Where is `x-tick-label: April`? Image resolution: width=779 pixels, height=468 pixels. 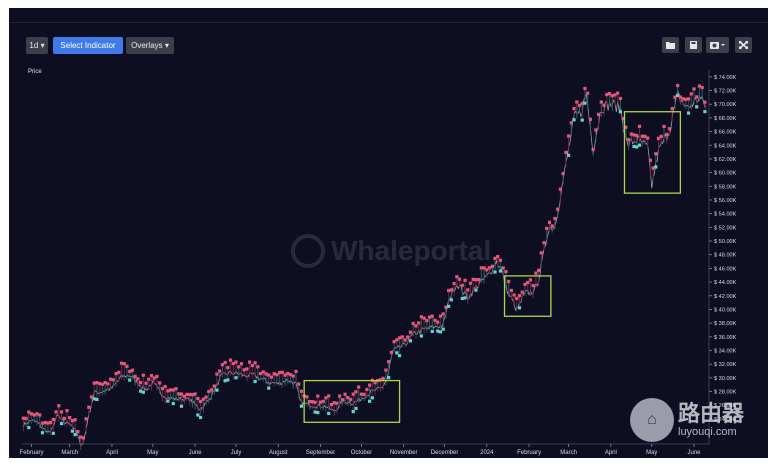
x-tick-label: April is located at coordinates (112, 453).